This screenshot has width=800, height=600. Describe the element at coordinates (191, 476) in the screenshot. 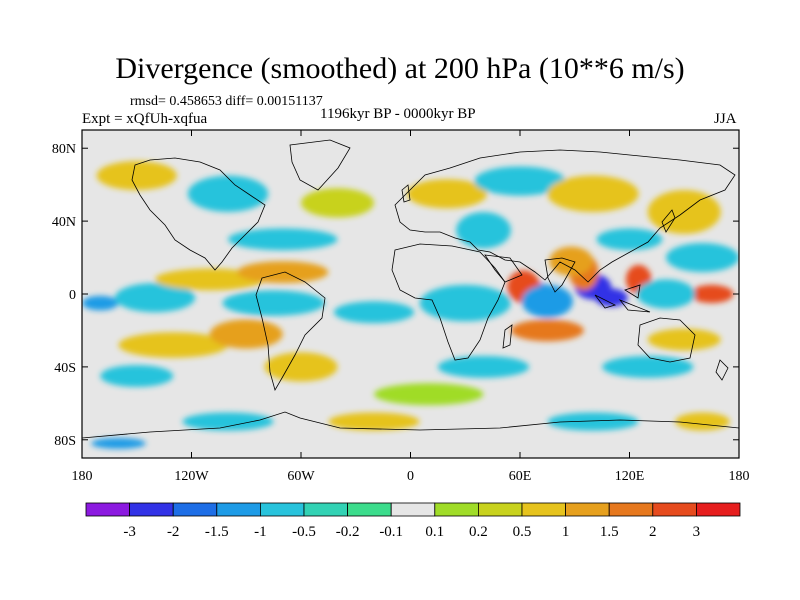

I see `x-tick-label: 120W` at that location.